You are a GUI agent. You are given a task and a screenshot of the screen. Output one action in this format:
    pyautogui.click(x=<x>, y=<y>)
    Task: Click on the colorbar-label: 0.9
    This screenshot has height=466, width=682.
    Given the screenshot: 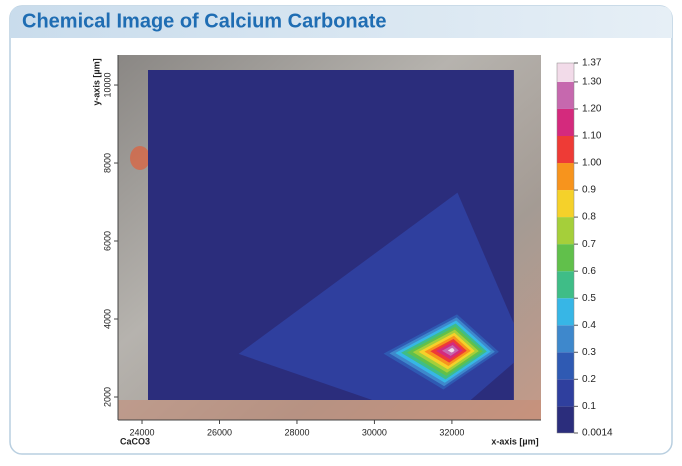 What is the action you would take?
    pyautogui.click(x=589, y=190)
    